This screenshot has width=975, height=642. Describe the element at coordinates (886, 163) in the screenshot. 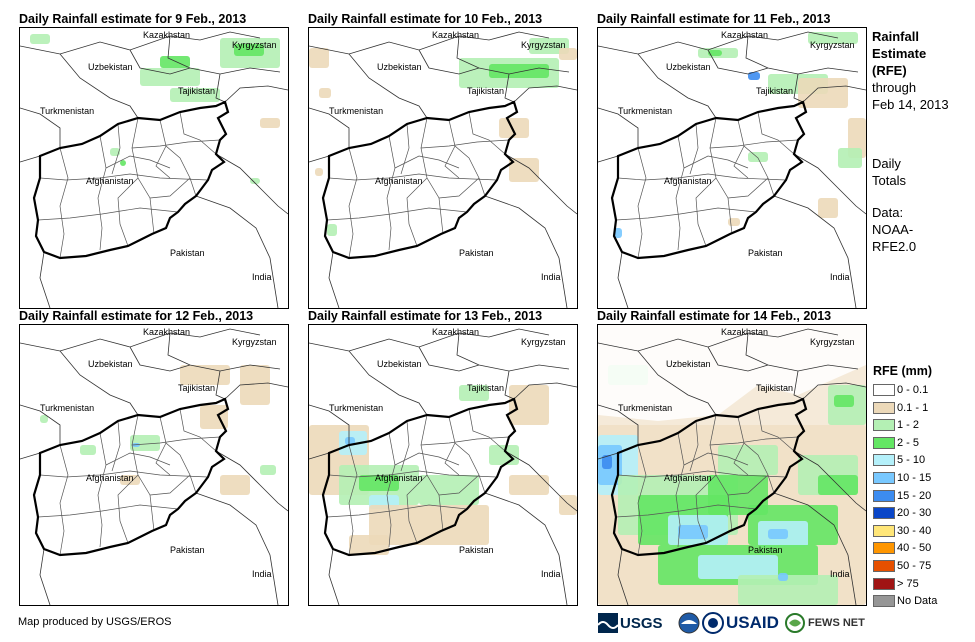

I see `side-daily: Daily` at that location.